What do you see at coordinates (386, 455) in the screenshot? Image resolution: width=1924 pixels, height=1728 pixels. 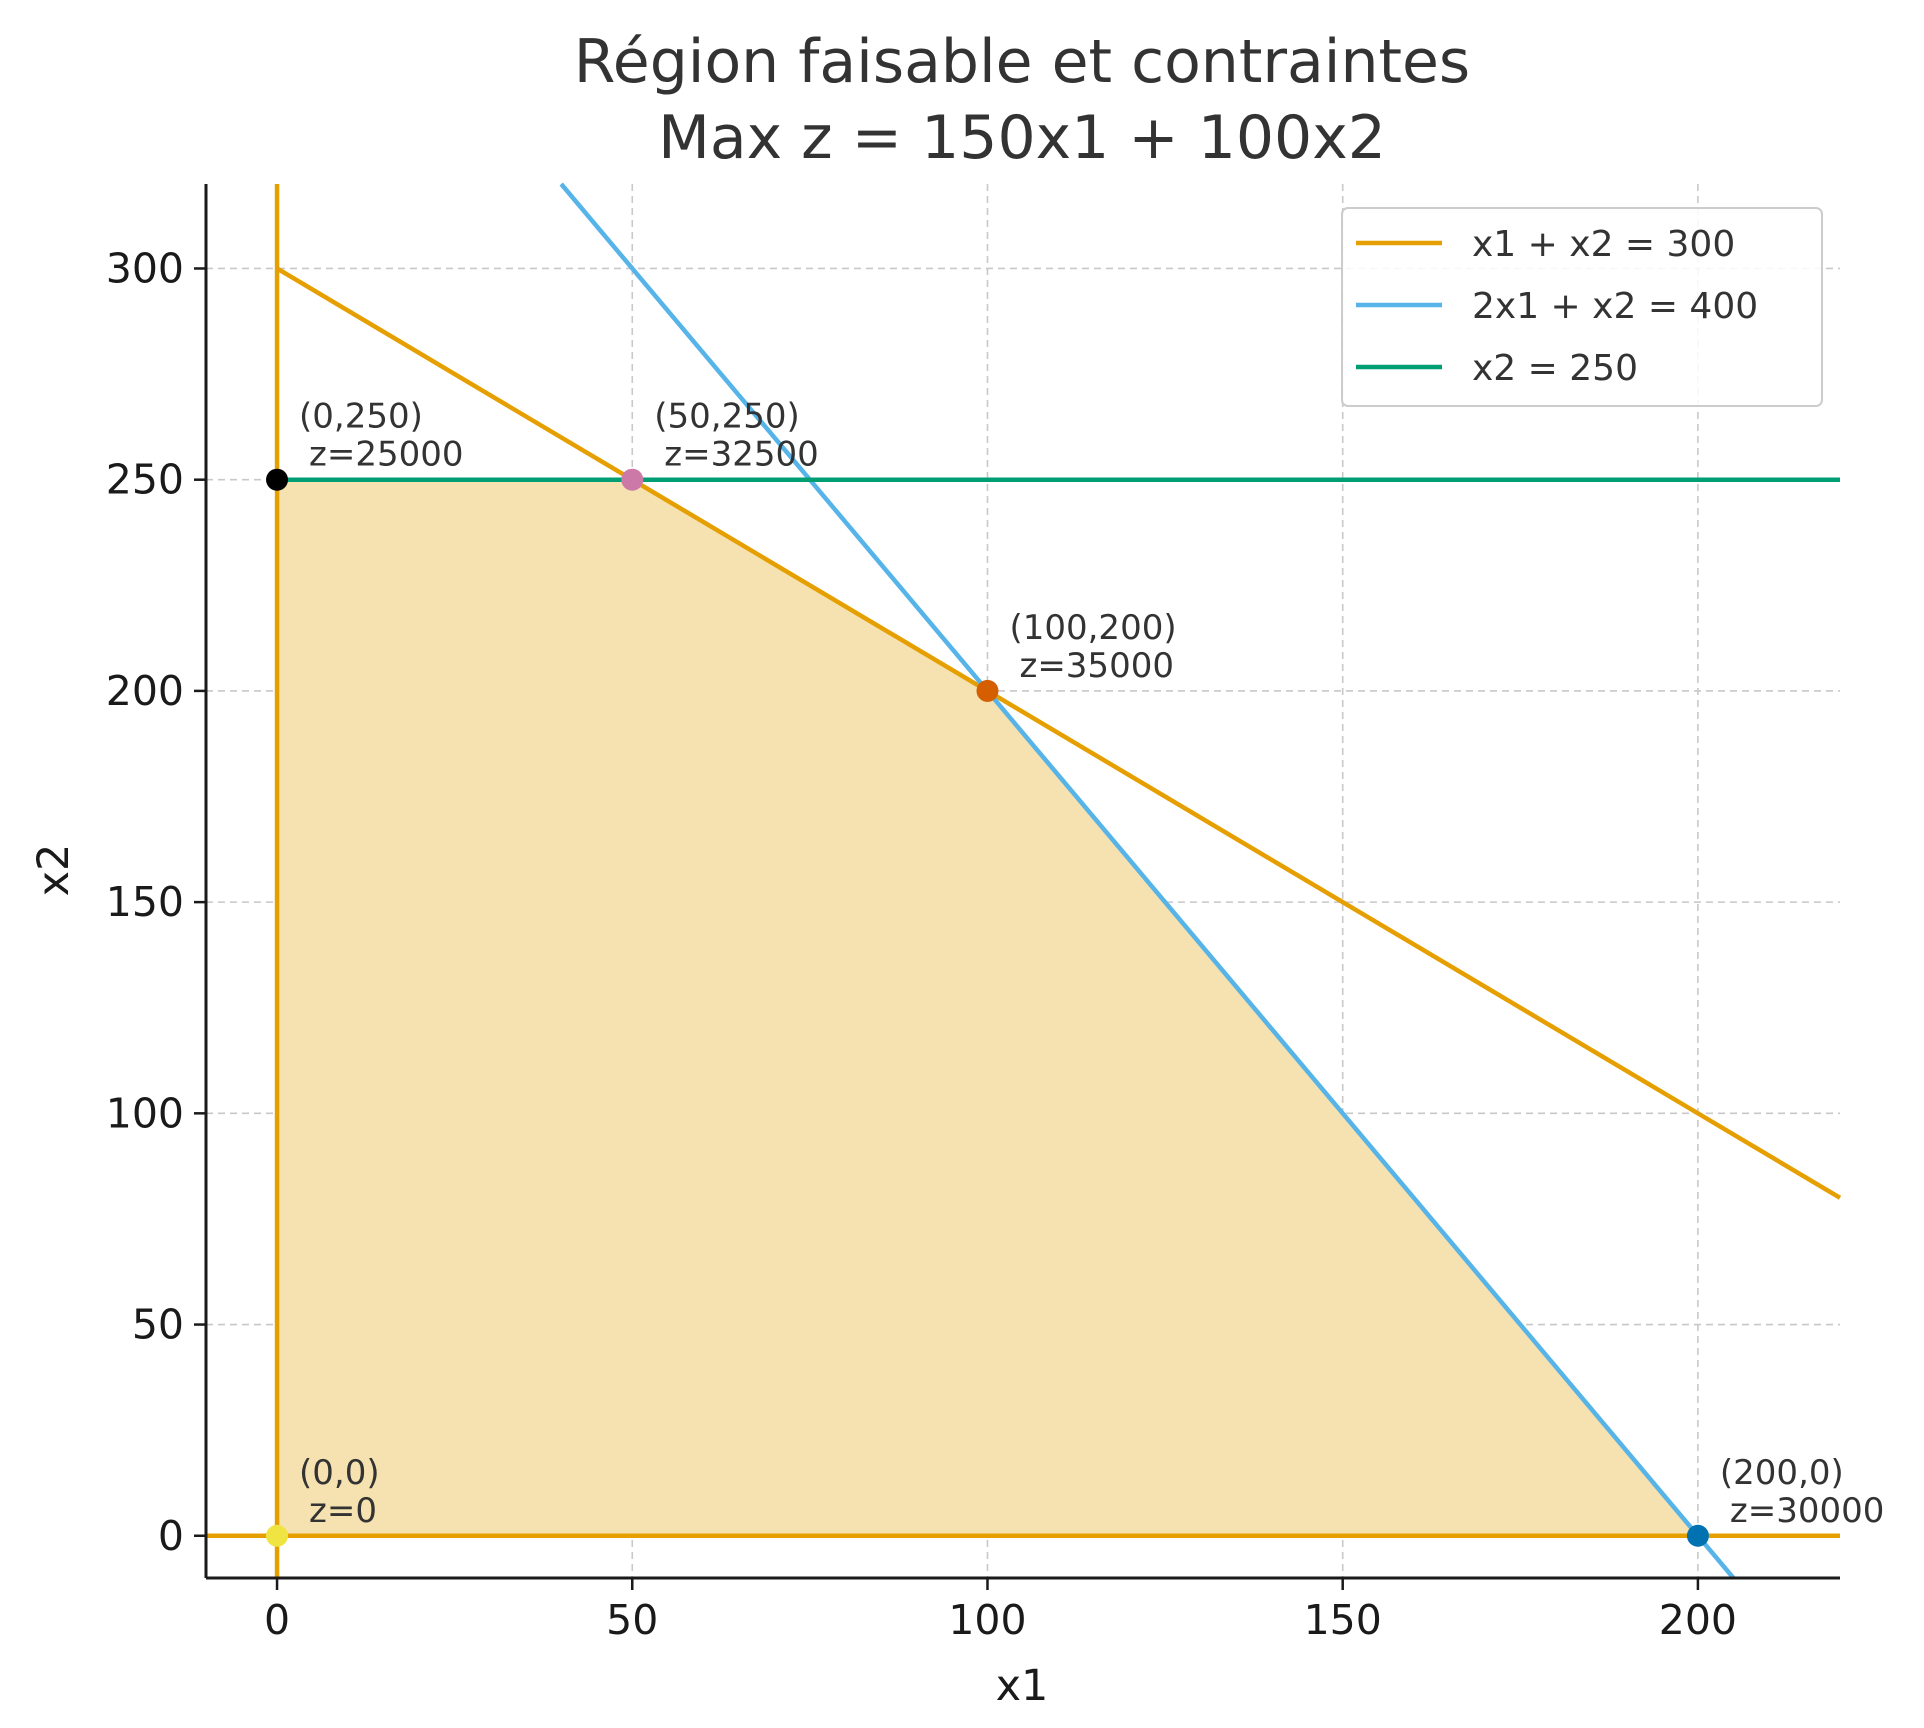 I see `vertex-z-label-1: z=25000` at bounding box center [386, 455].